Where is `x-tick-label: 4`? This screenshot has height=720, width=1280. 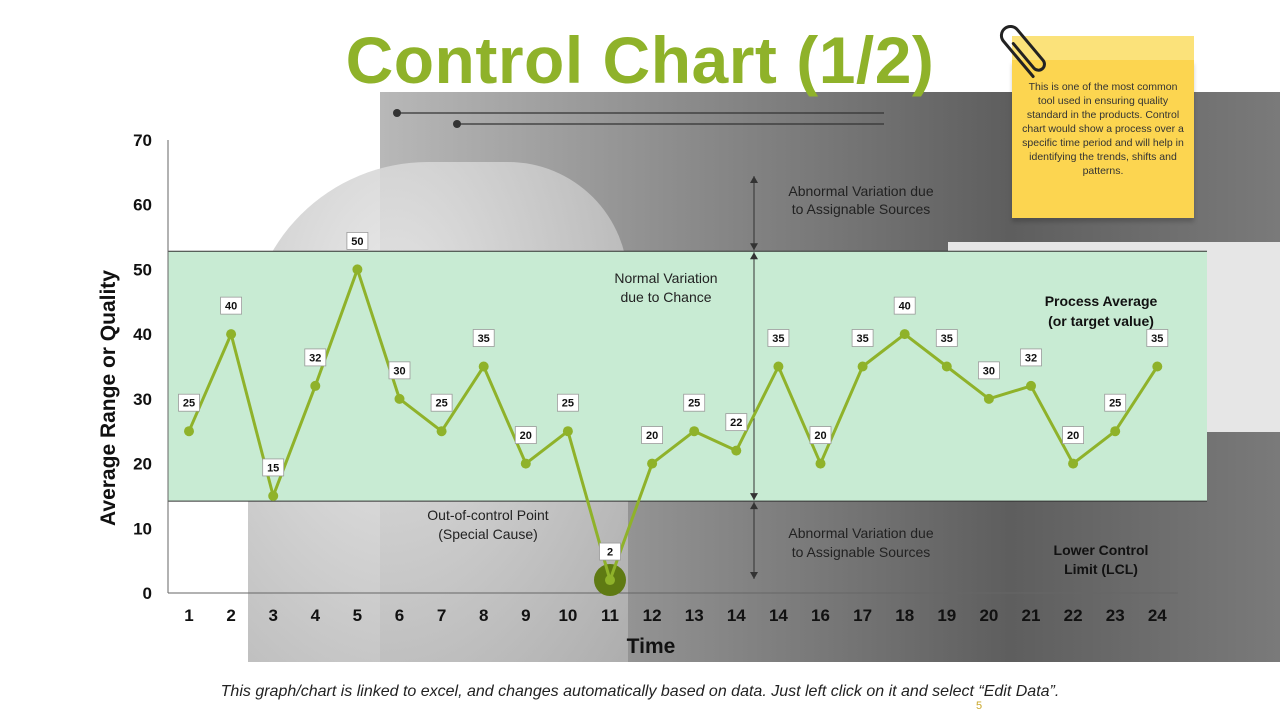 x-tick-label: 4 is located at coordinates (316, 615).